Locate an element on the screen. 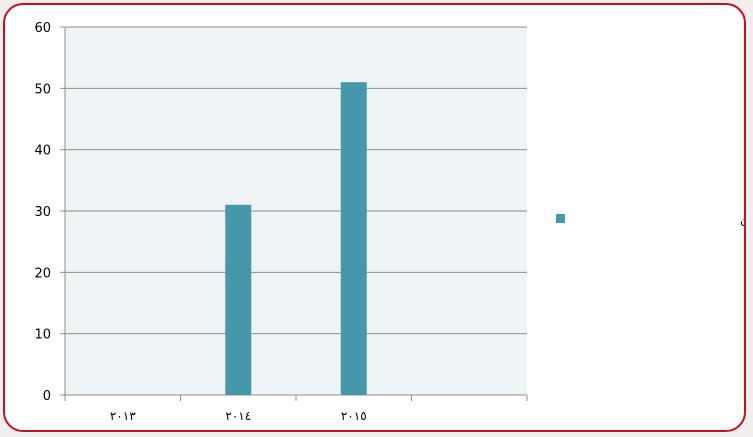 The height and width of the screenshot is (437, 753). y-tick-label-50: 50 is located at coordinates (42, 89).